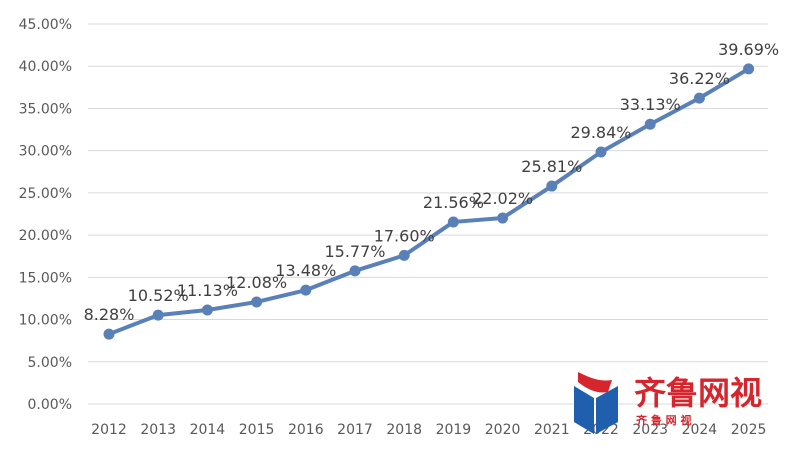 The height and width of the screenshot is (456, 800). What do you see at coordinates (45, 236) in the screenshot?
I see `y-tick-label: 20.00%` at bounding box center [45, 236].